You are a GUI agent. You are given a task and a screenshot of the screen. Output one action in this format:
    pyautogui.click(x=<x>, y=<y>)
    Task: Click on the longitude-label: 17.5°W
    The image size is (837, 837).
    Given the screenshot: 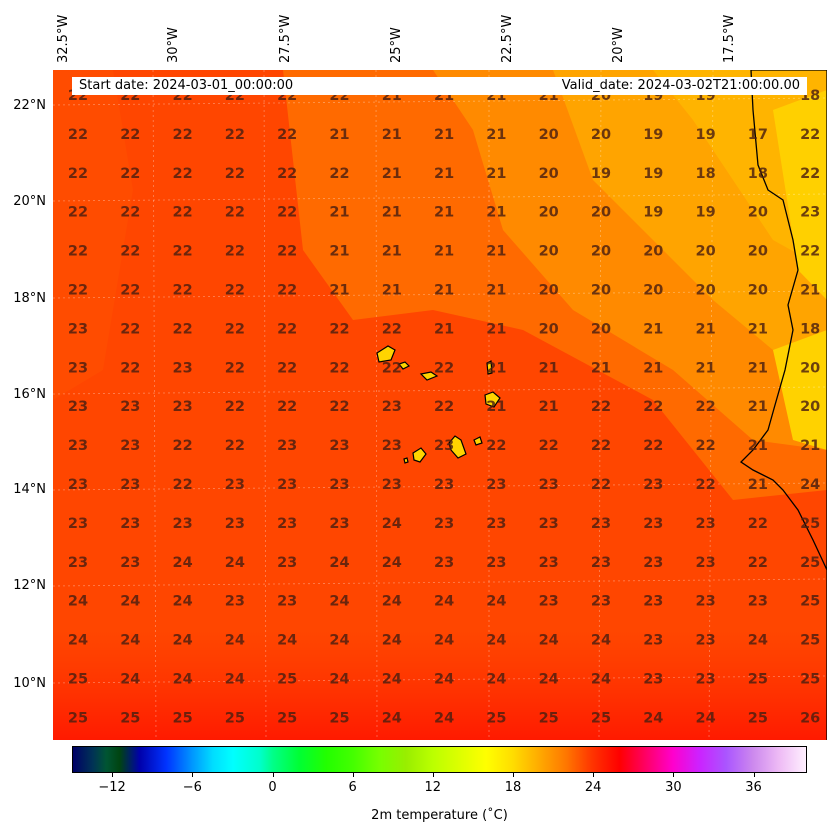 What is the action you would take?
    pyautogui.click(x=729, y=38)
    